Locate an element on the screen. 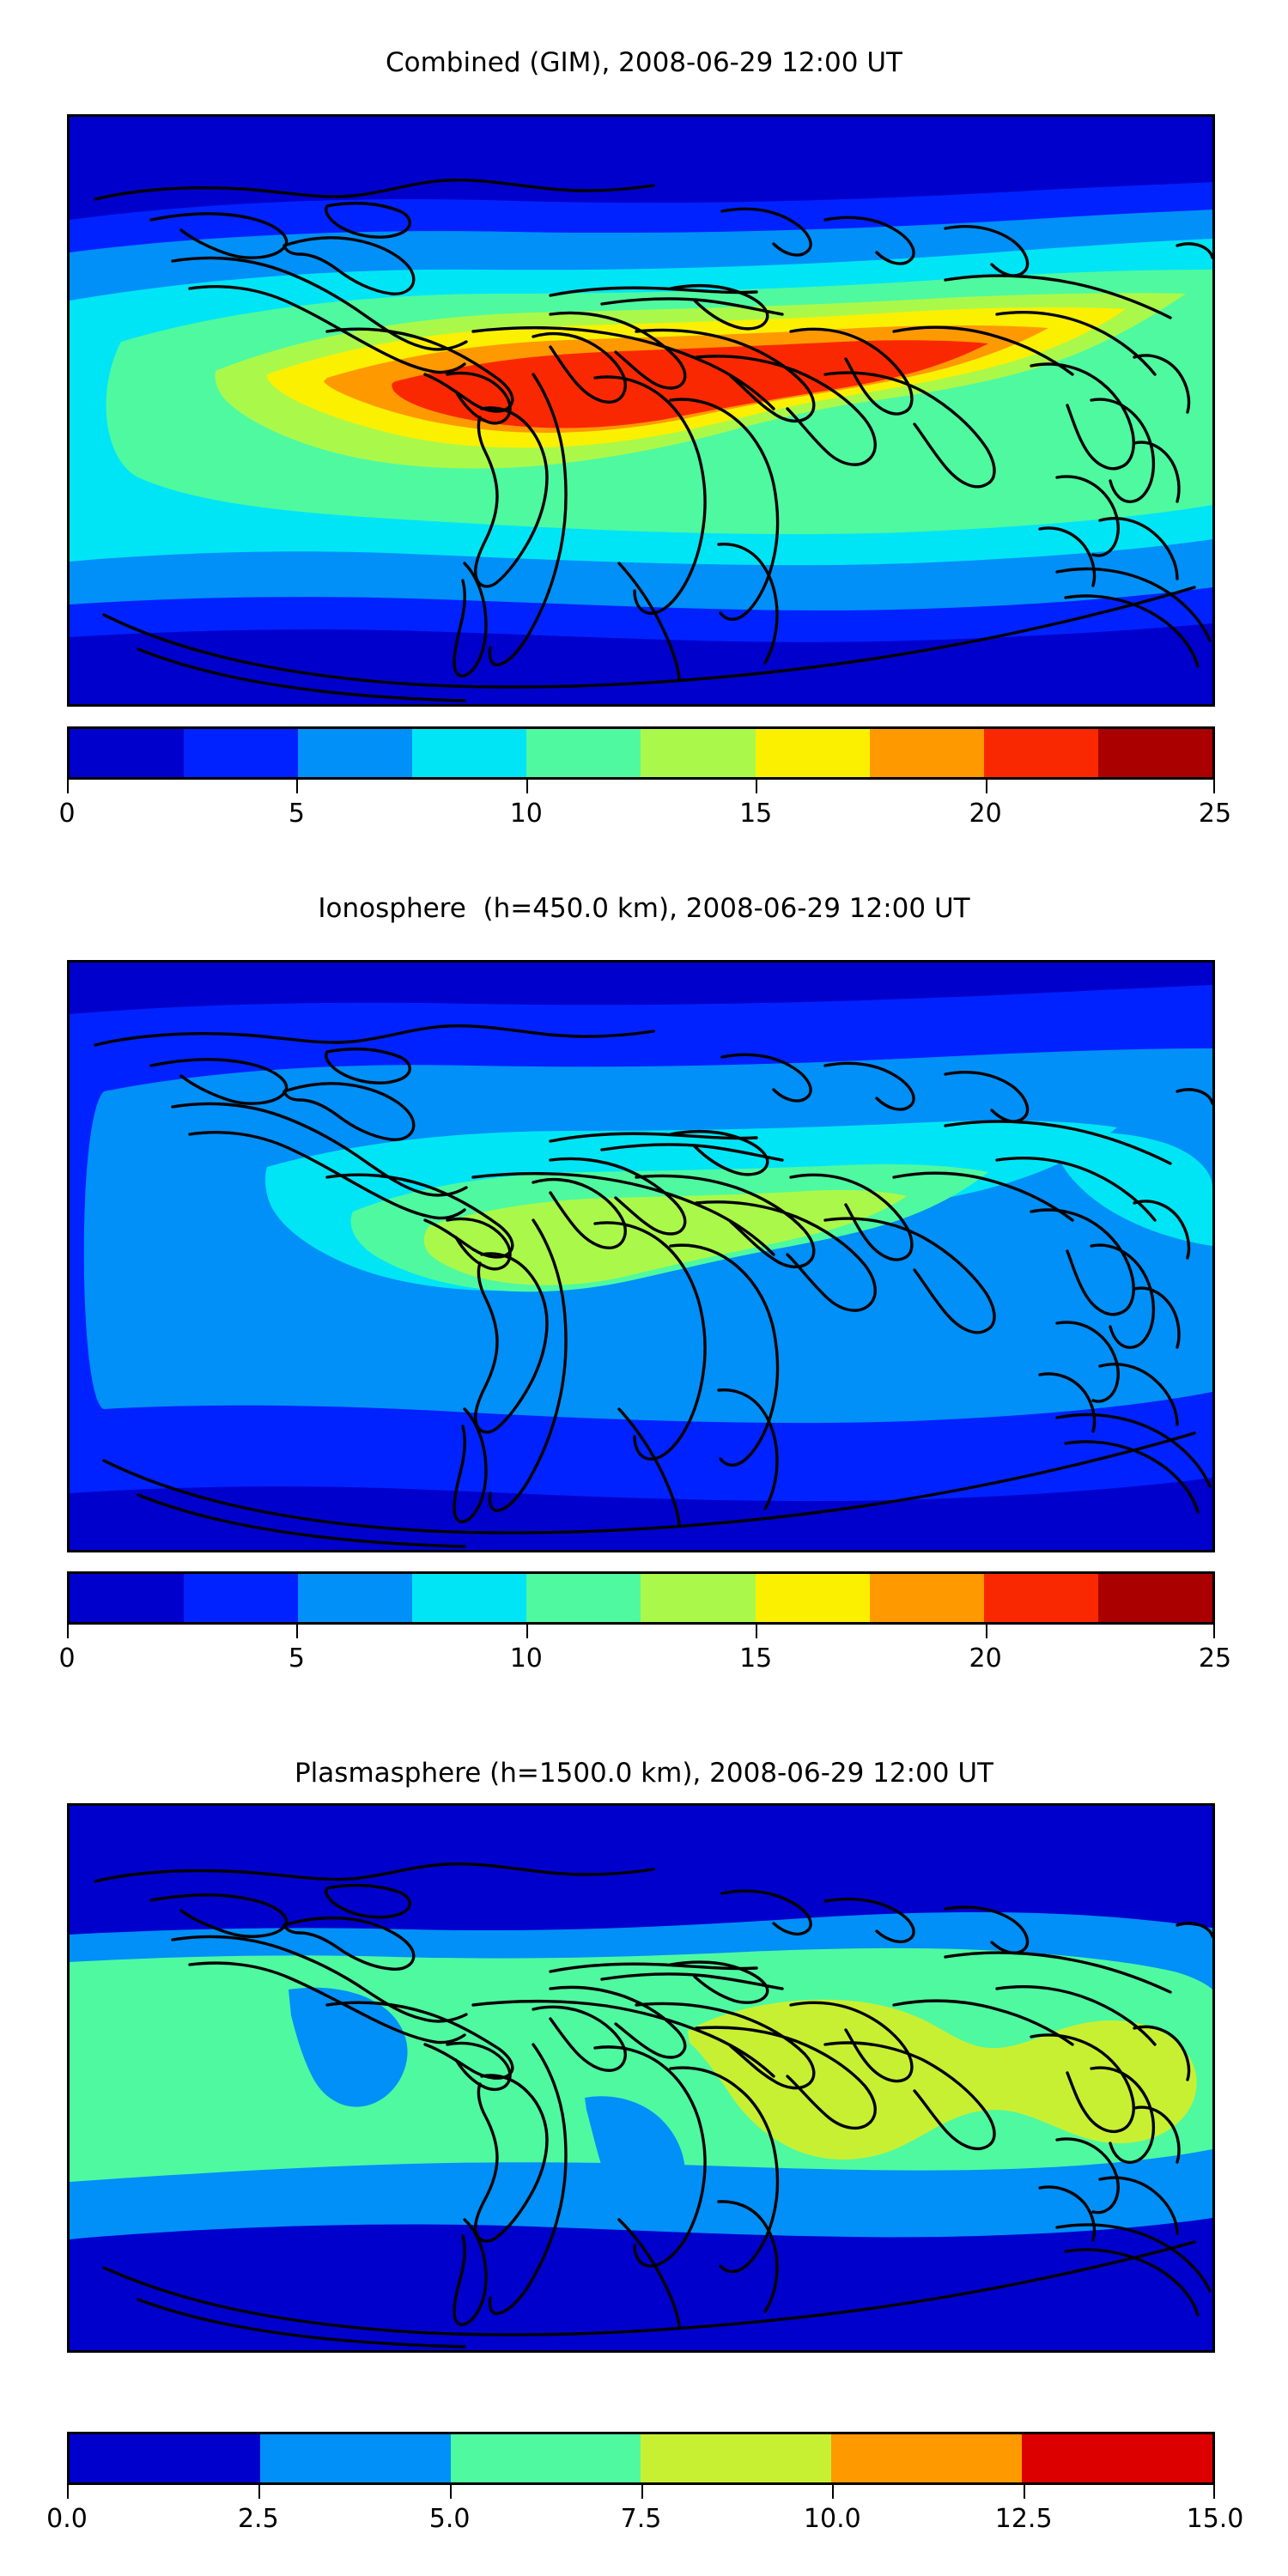 The height and width of the screenshot is (2576, 1288). colorbar-strip-combined is located at coordinates (641, 753).